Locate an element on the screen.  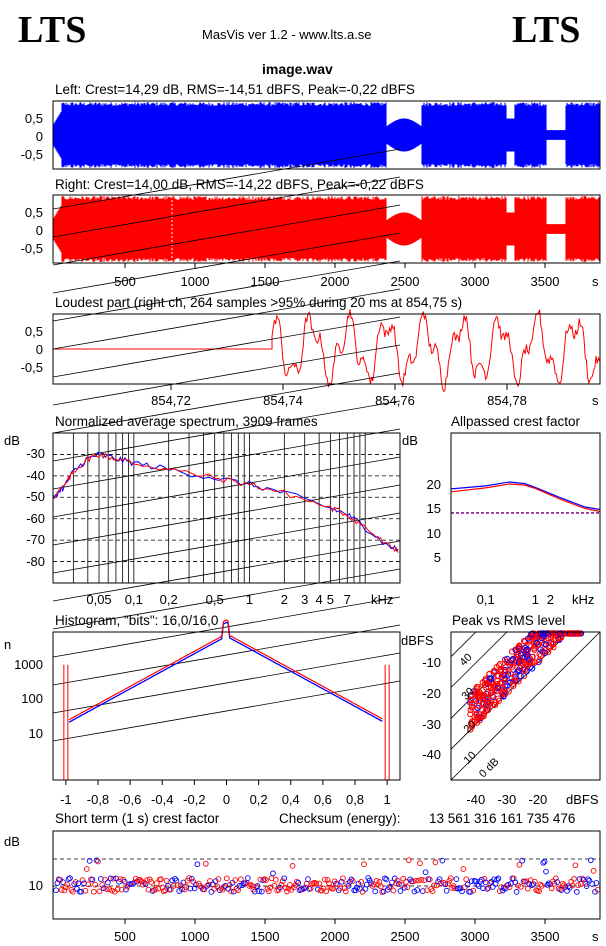
spectrum-slope--7 is located at coordinates (226, 207).